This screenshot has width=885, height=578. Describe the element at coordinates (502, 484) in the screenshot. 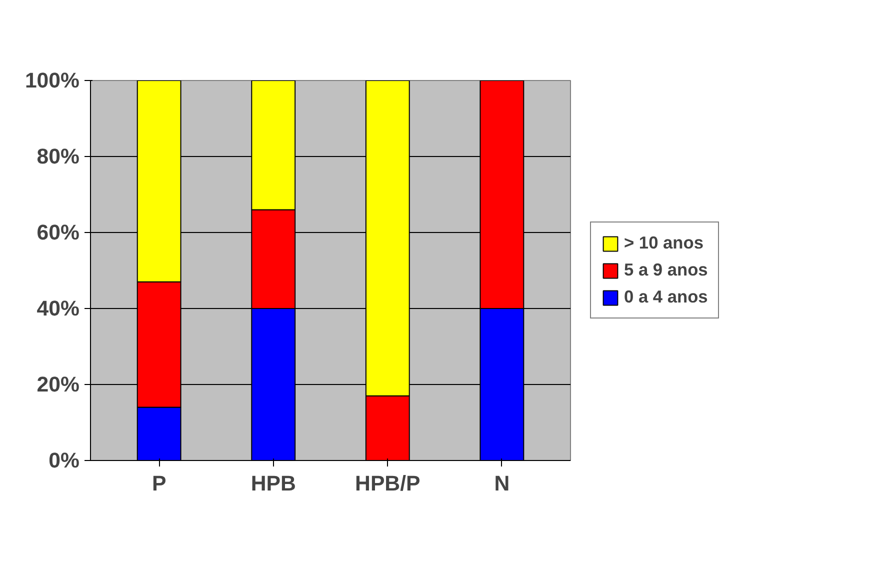

I see `x-tick-label: N` at that location.